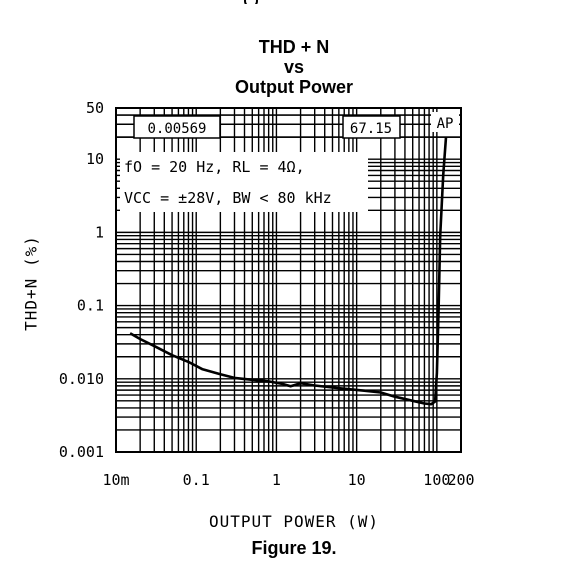 This screenshot has height=572, width=588. I want to click on x-tick-label: 100, so click(436, 480).